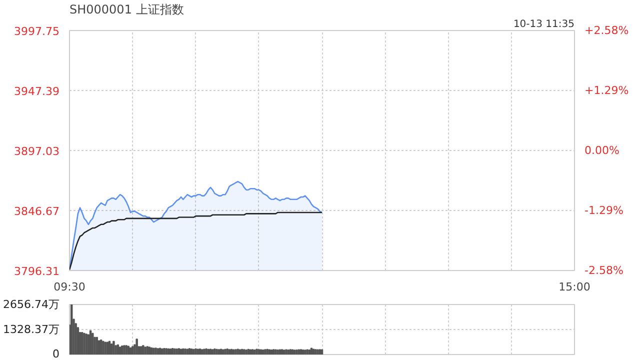  Describe the element at coordinates (56, 354) in the screenshot. I see `y-tick-label: 0` at that location.